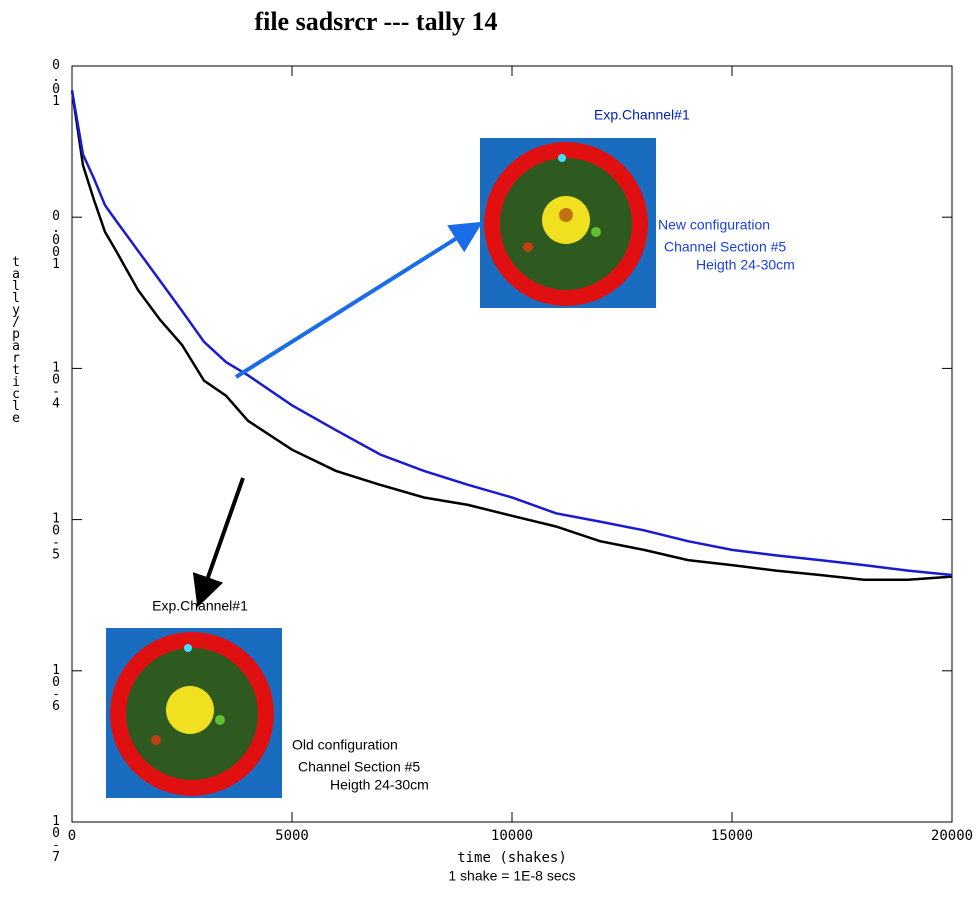  I want to click on inset-old, so click(194, 713).